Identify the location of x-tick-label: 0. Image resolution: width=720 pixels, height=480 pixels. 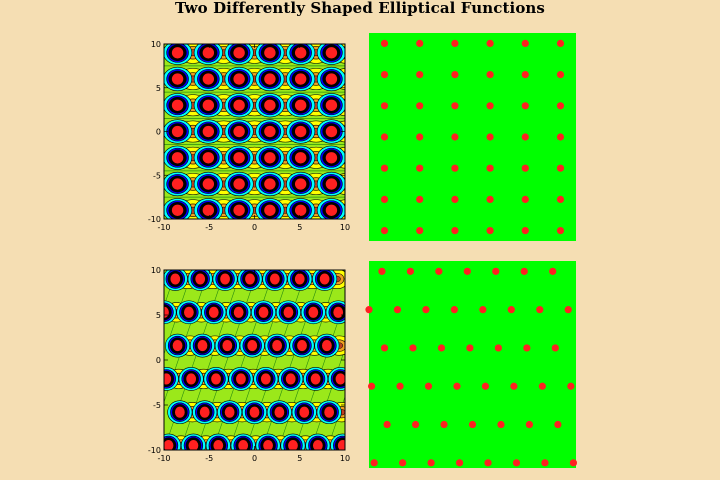
(254, 227).